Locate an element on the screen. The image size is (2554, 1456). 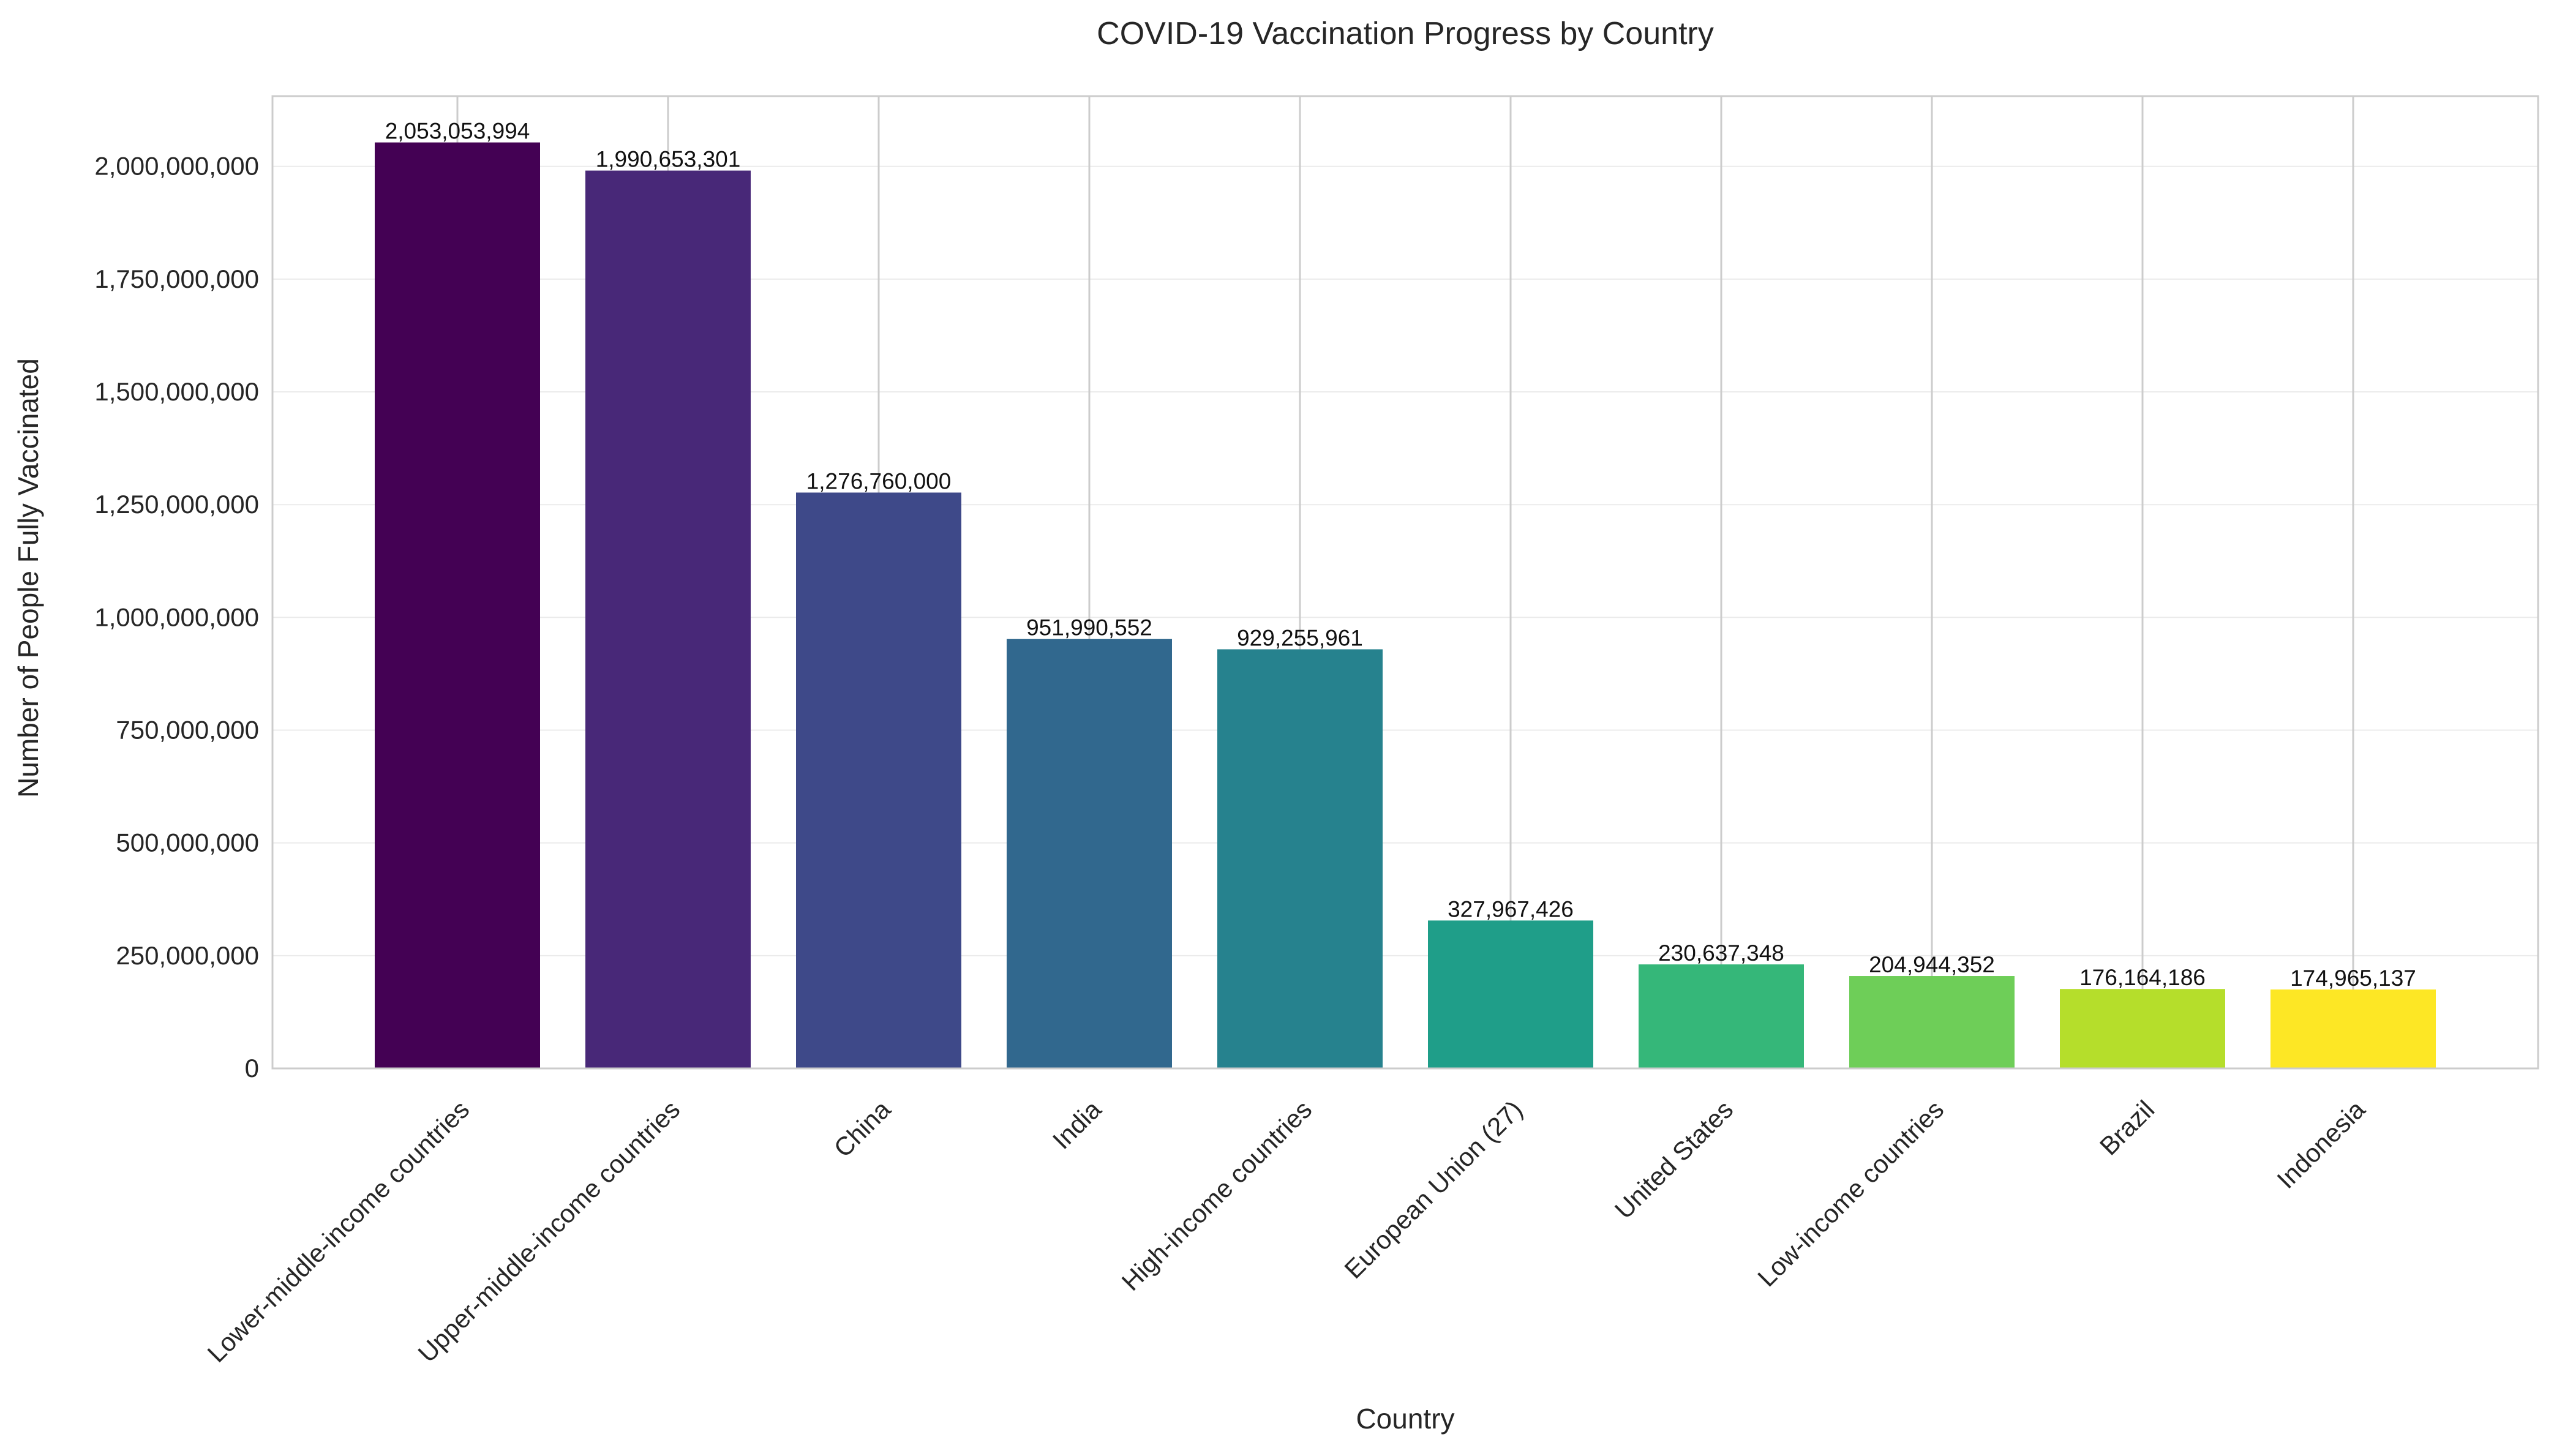
y-tick-label: 750,000,000 is located at coordinates (187, 730).